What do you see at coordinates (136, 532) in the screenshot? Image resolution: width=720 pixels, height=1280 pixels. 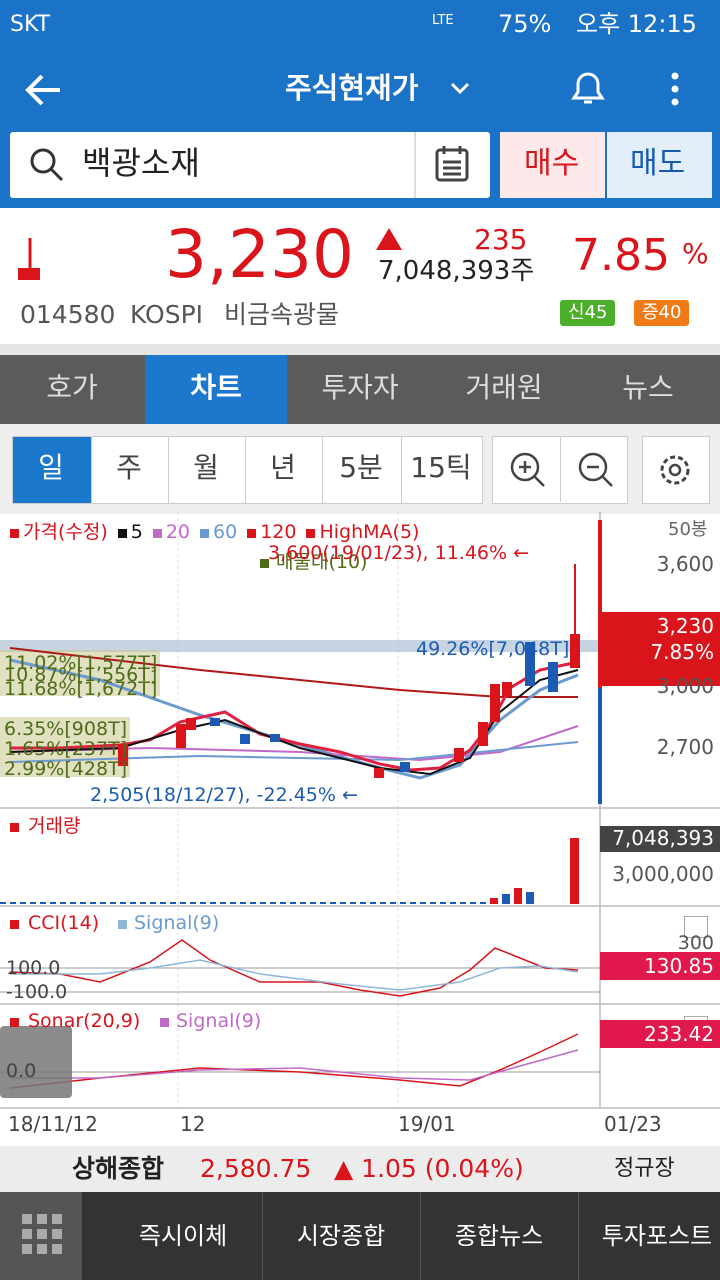 I see `legend-label: 5` at bounding box center [136, 532].